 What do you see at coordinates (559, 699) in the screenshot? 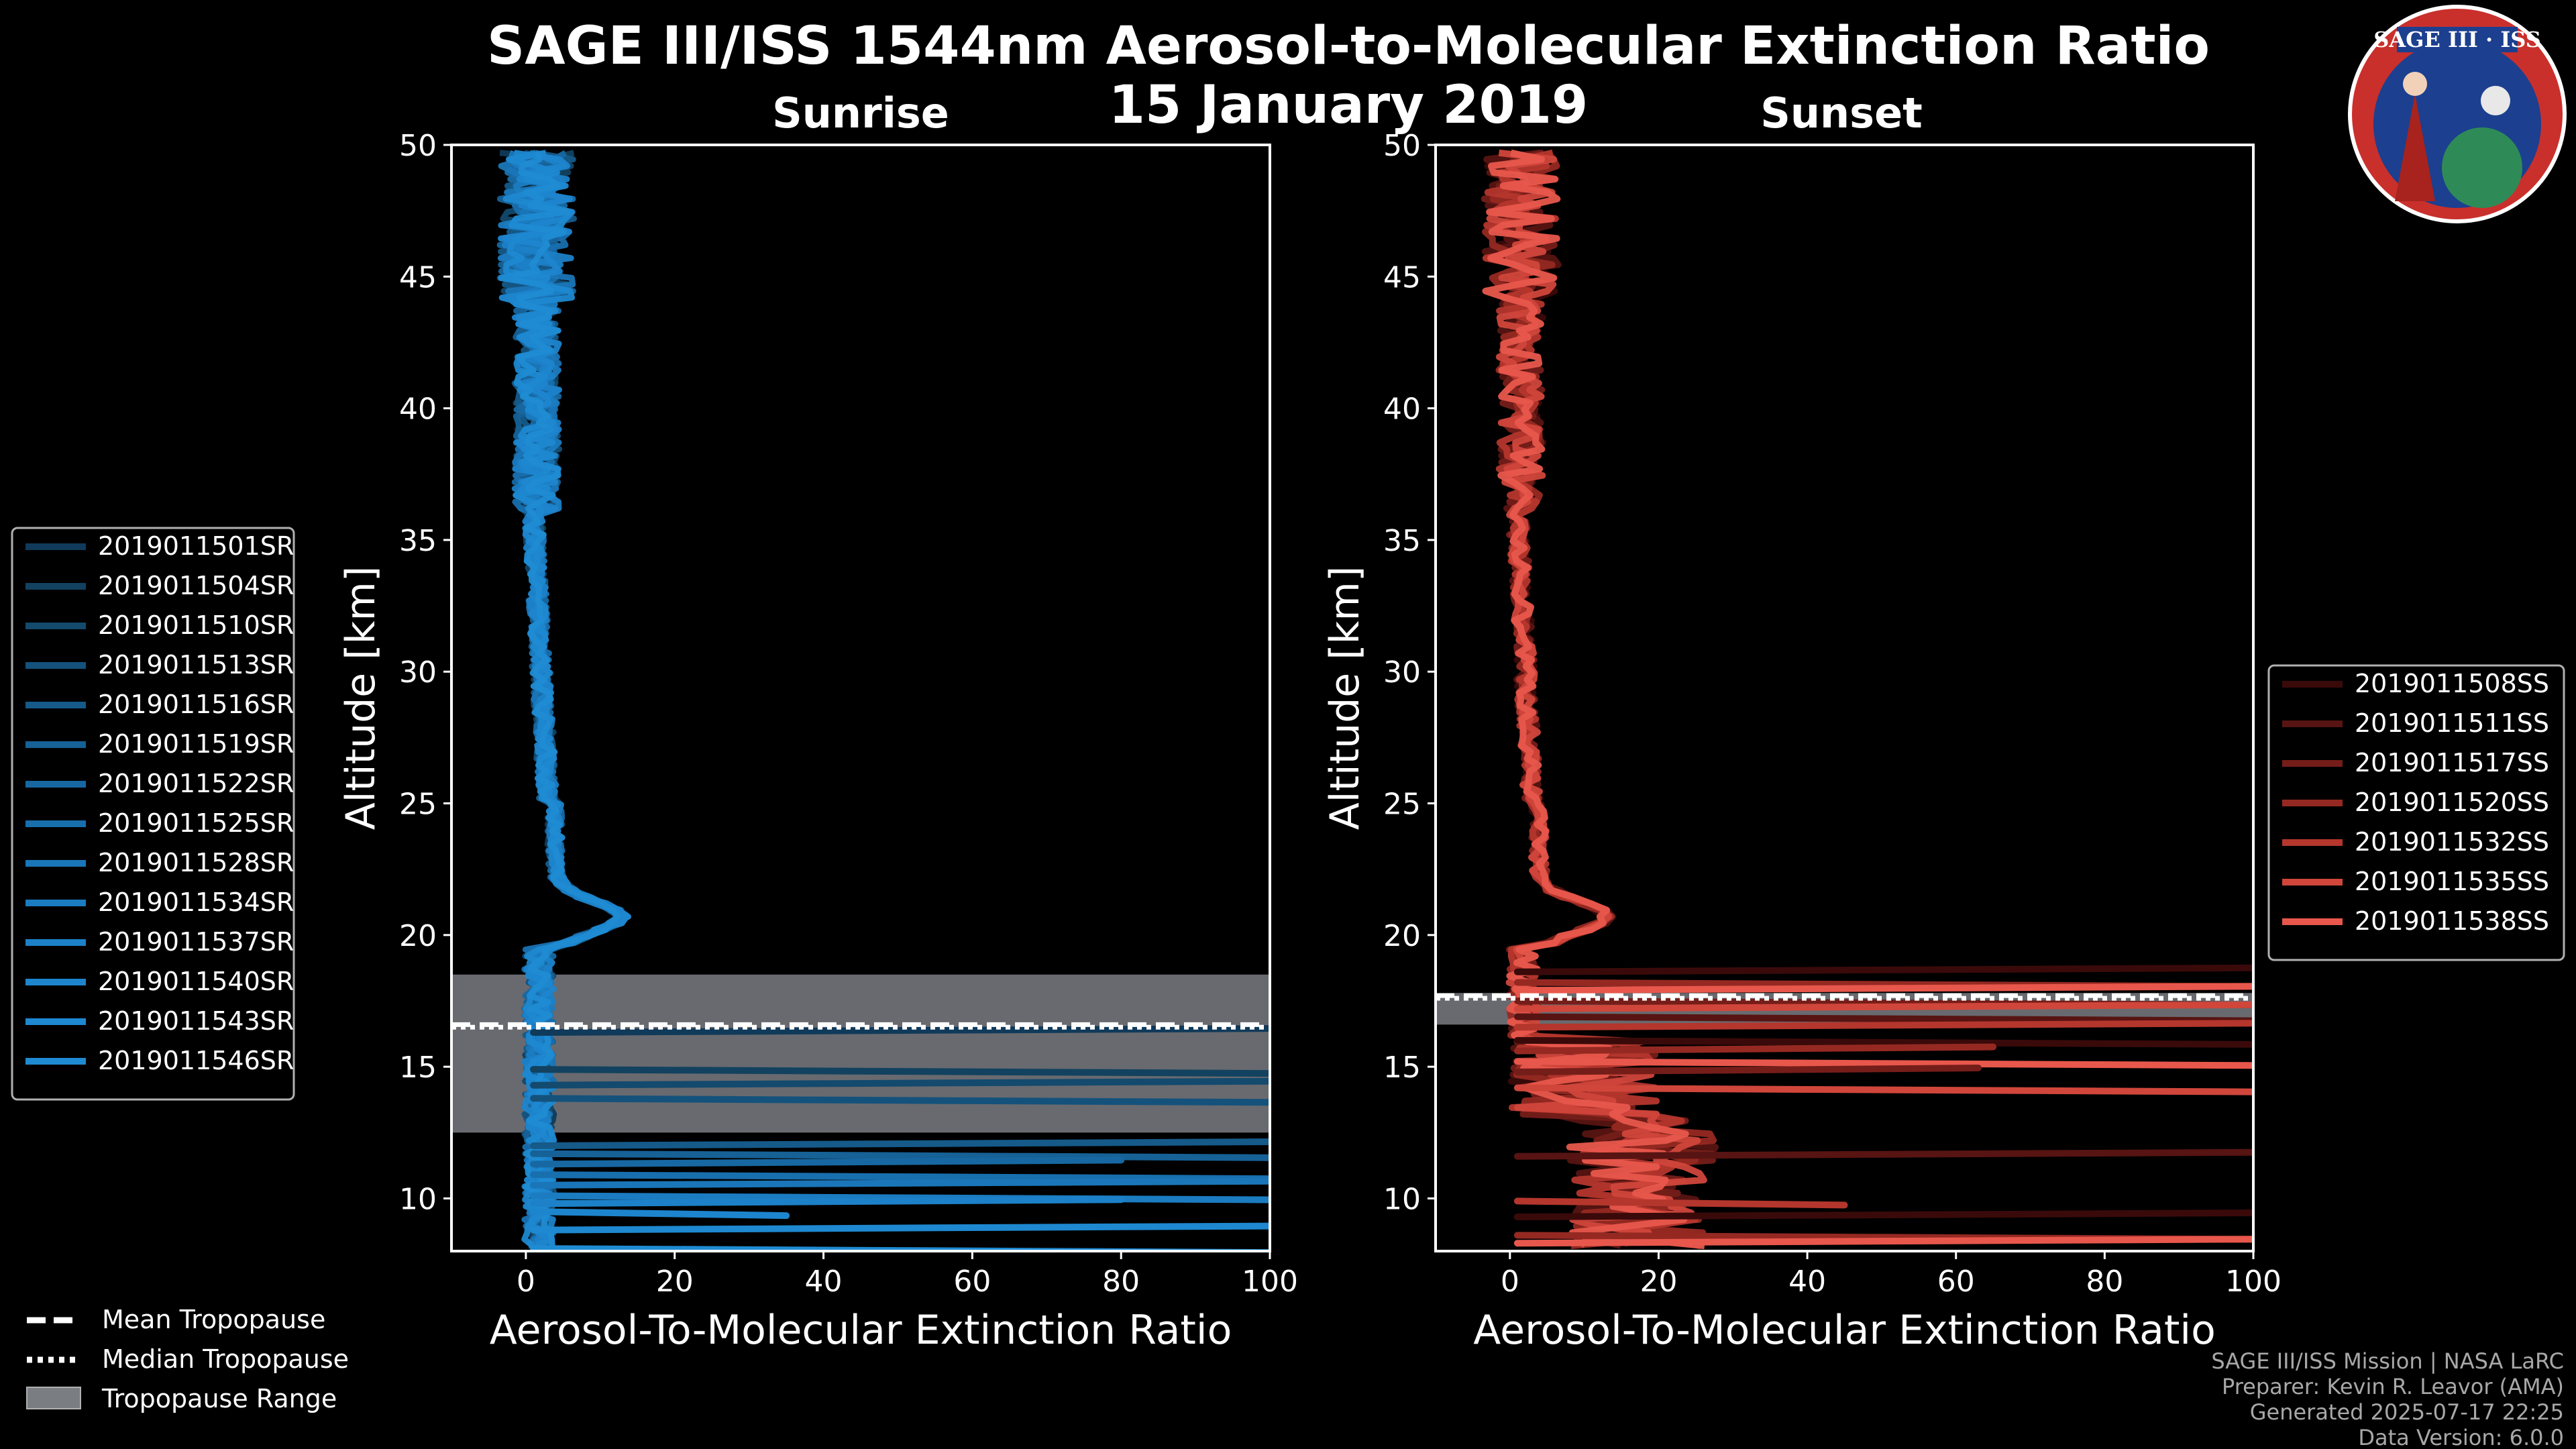
I see `series-line-2019011546SR` at bounding box center [559, 699].